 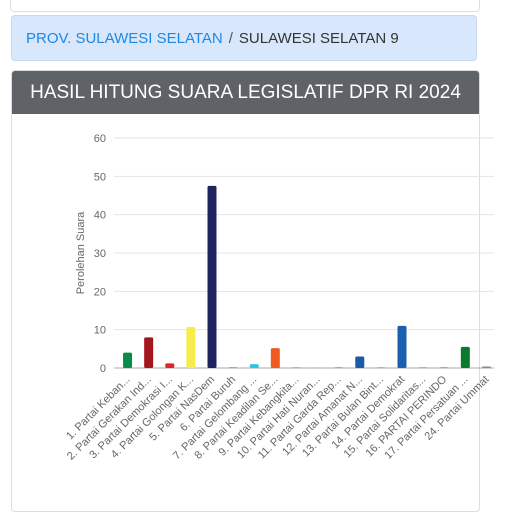 I want to click on y-tick-label: 0, so click(x=103, y=369).